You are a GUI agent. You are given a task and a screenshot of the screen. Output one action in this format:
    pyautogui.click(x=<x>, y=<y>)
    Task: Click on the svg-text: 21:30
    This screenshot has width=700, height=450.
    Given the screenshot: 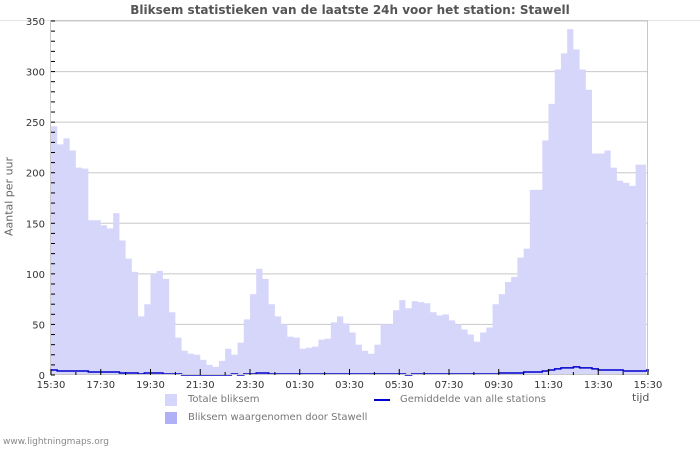 What is the action you would take?
    pyautogui.click(x=200, y=385)
    